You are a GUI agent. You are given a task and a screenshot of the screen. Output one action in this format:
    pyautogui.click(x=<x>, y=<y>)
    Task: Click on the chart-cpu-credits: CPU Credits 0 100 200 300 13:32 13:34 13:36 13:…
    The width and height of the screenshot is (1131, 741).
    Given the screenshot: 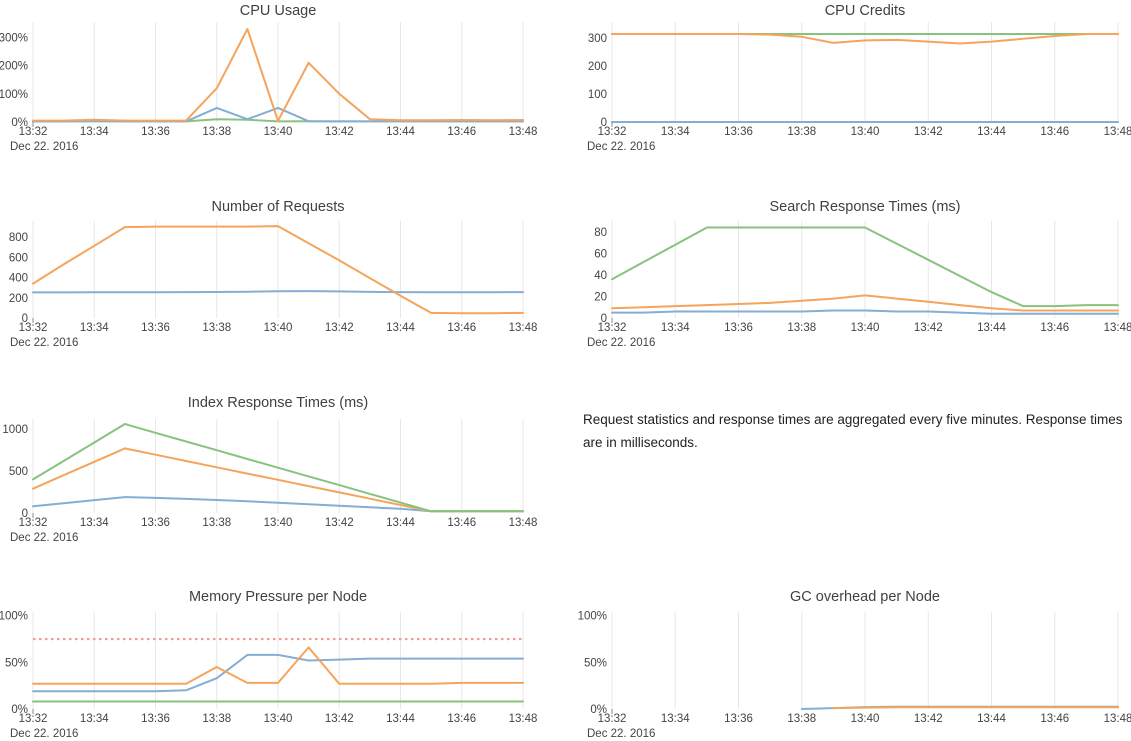 What is the action you would take?
    pyautogui.click(x=848, y=85)
    